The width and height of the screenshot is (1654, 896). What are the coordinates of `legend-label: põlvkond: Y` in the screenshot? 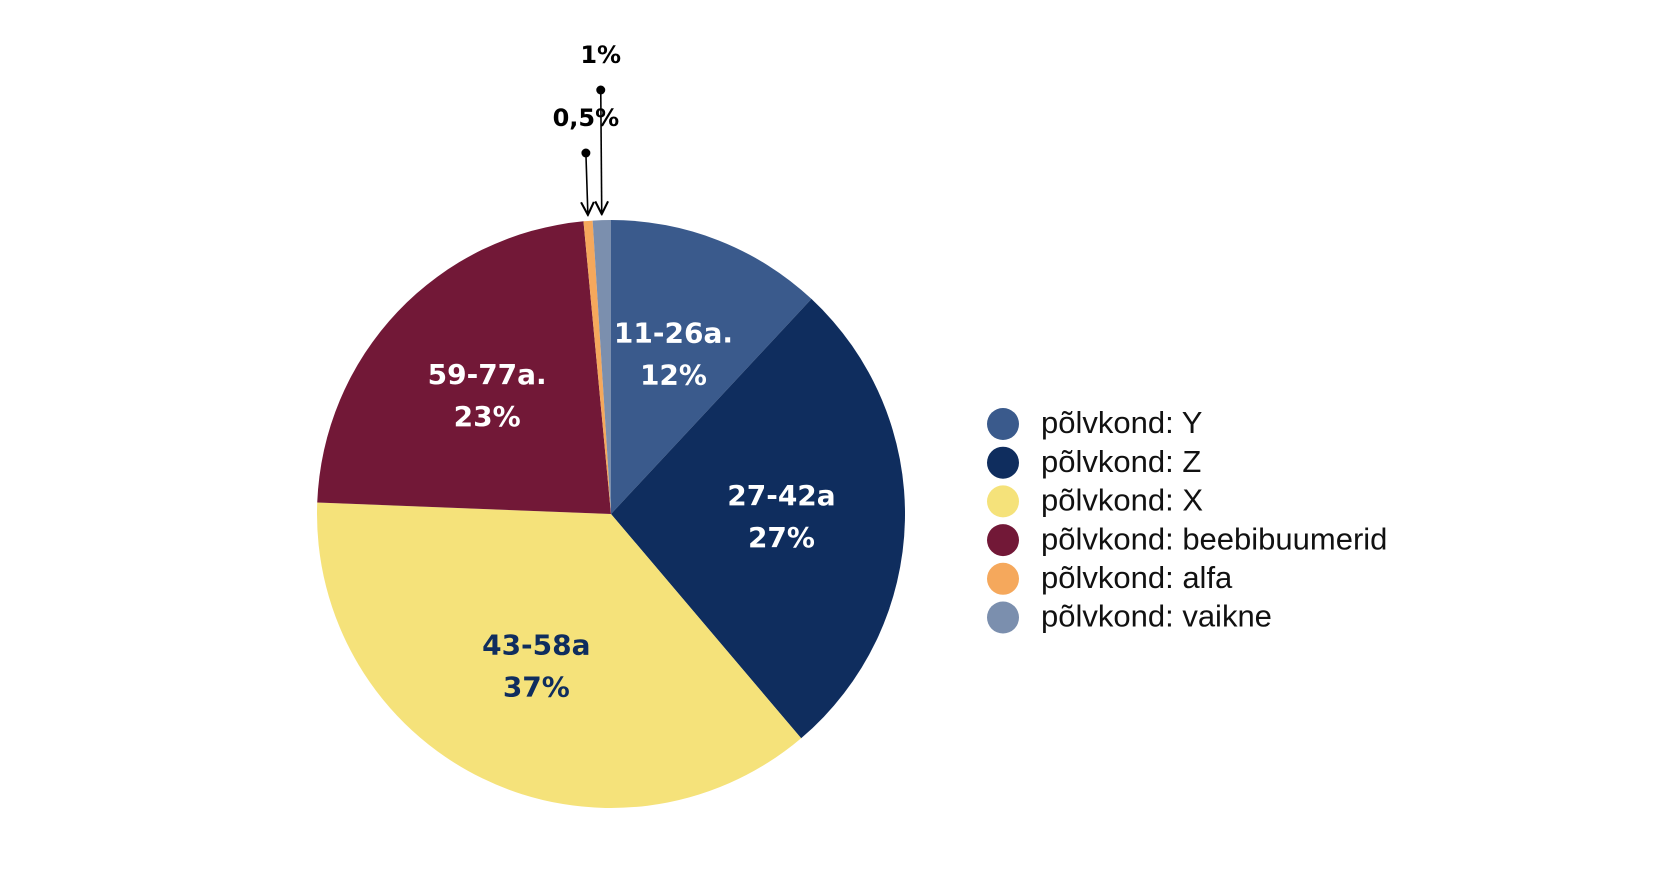 It's located at (1121, 422).